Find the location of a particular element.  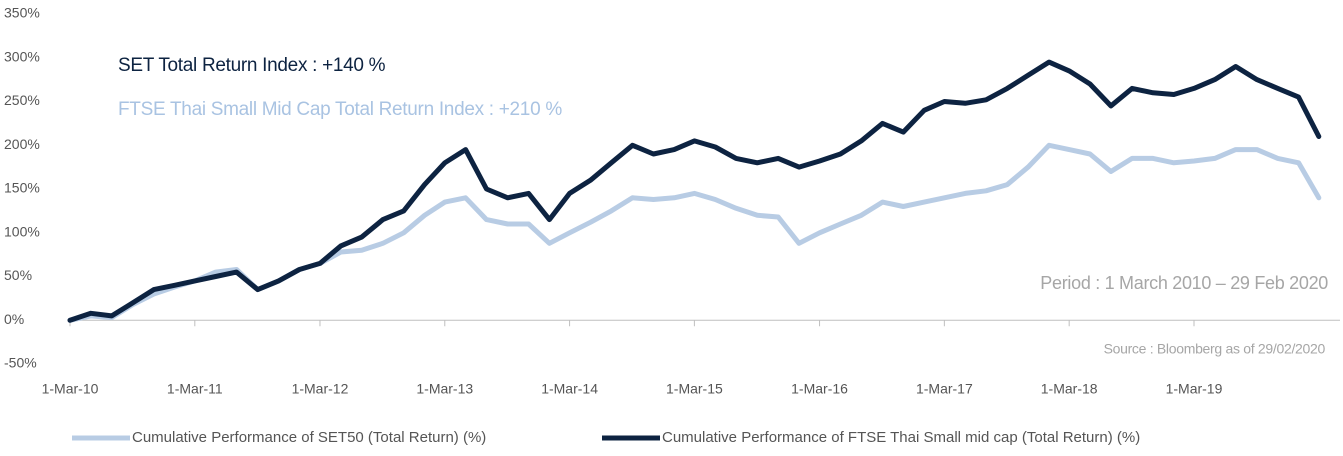

x-tick-label: 1-Mar-16 is located at coordinates (819, 389).